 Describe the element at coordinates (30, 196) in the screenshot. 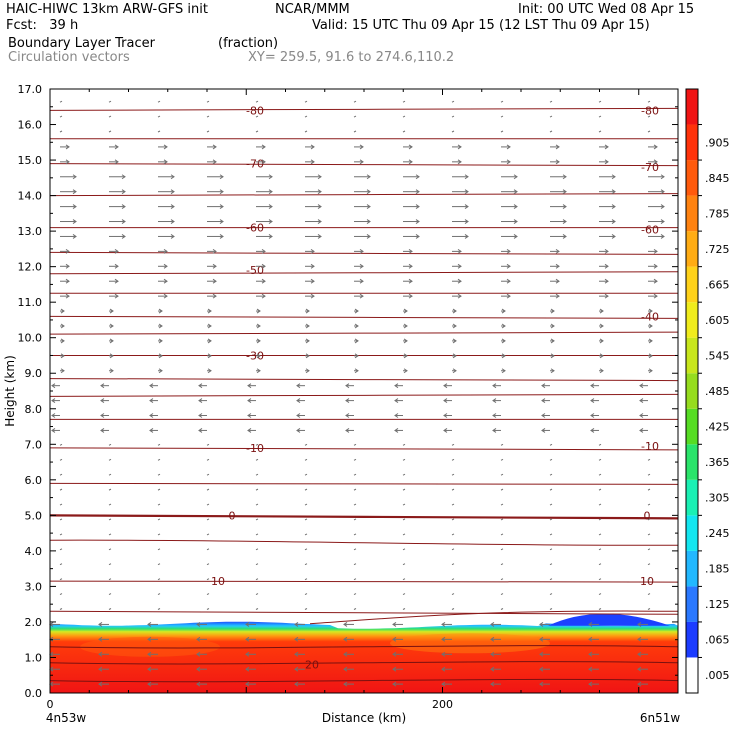

I see `y-tick-label: 14.0` at that location.